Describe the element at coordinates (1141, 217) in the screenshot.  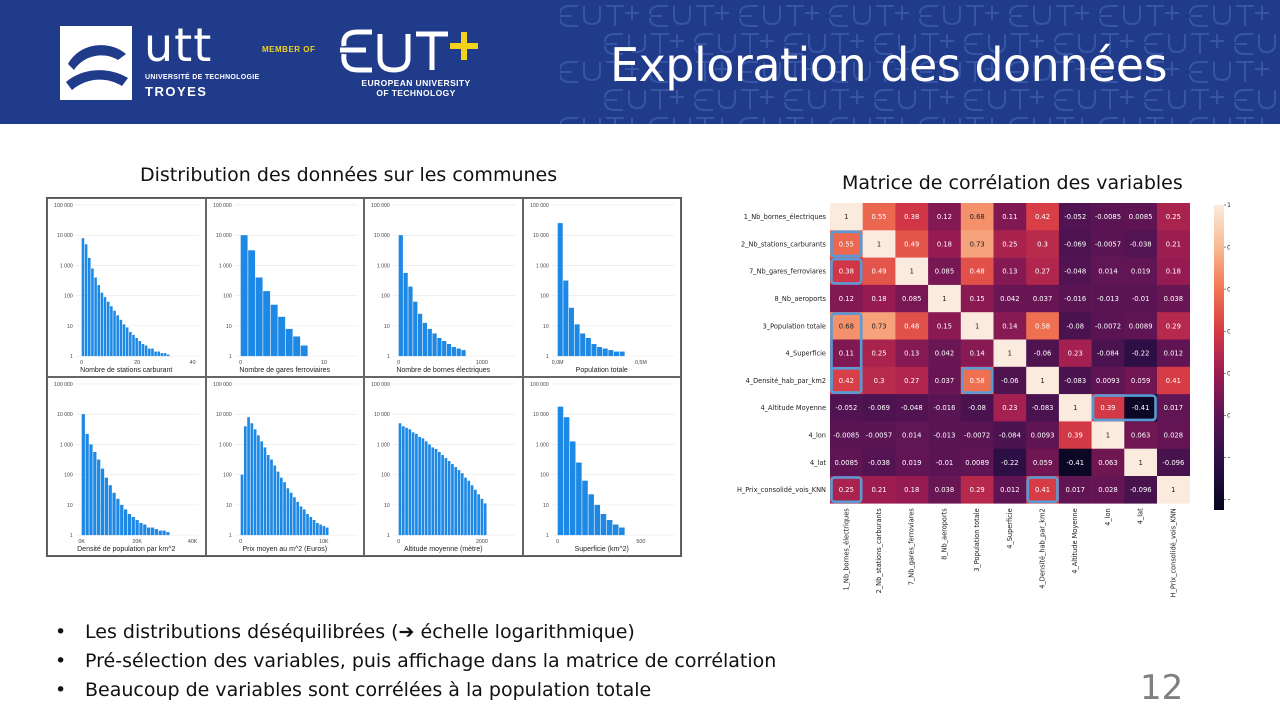
I see `heatmap-value: 0.0085` at that location.